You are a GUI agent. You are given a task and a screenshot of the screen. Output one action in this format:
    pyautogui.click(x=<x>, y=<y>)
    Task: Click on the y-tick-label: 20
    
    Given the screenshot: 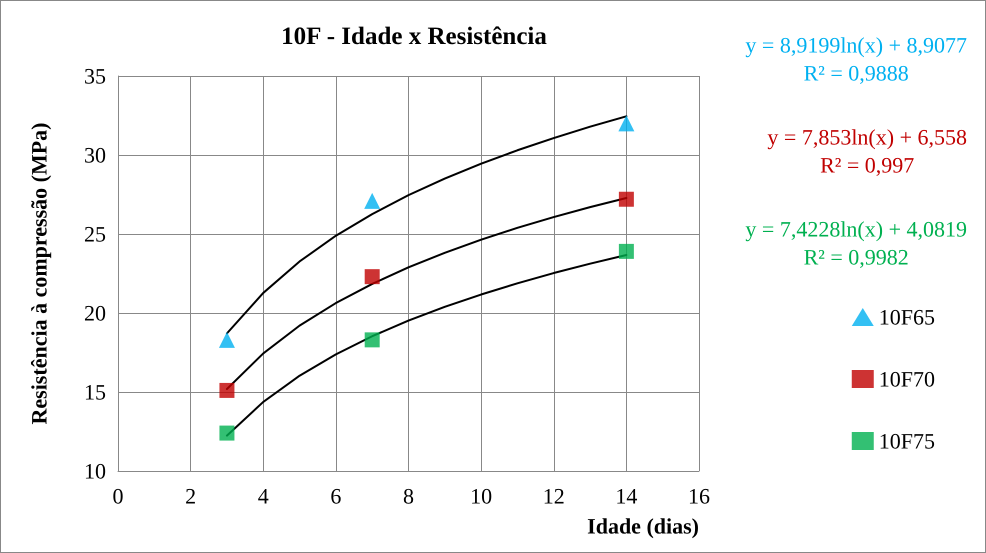 What is the action you would take?
    pyautogui.click(x=95, y=313)
    